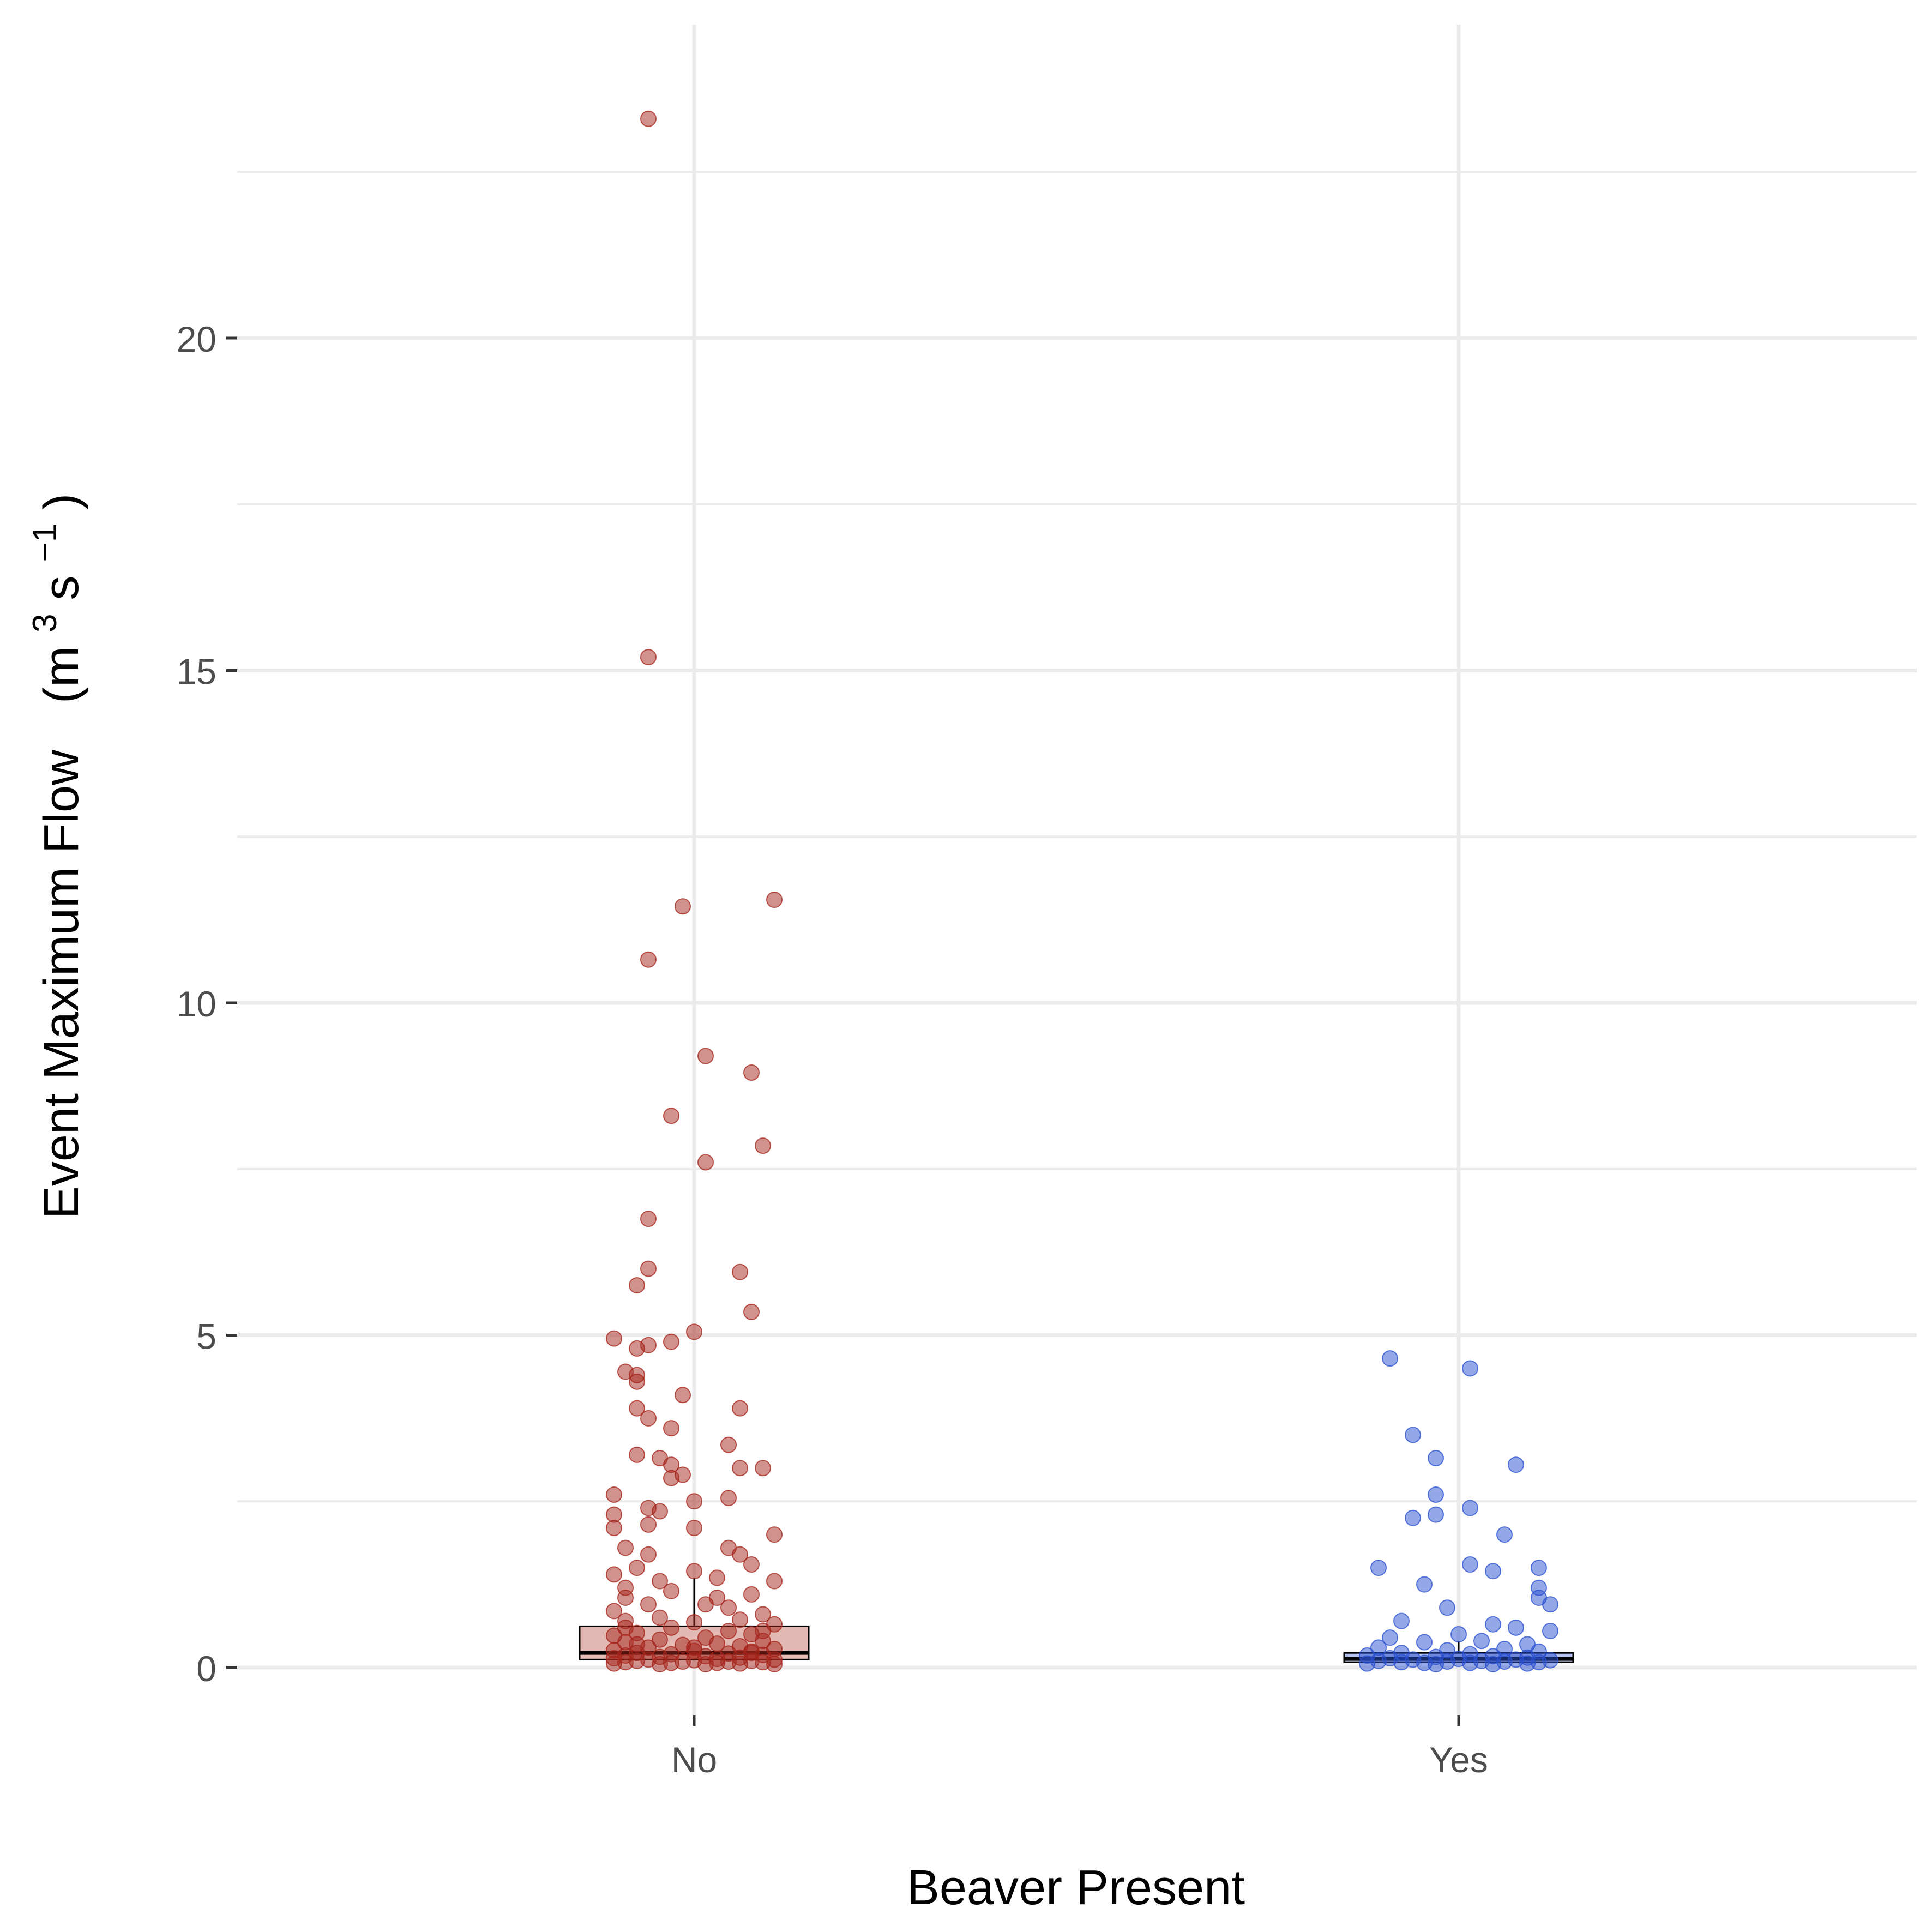 The image size is (1932, 1932). Describe the element at coordinates (206, 1668) in the screenshot. I see `y-tick-label: 0` at that location.